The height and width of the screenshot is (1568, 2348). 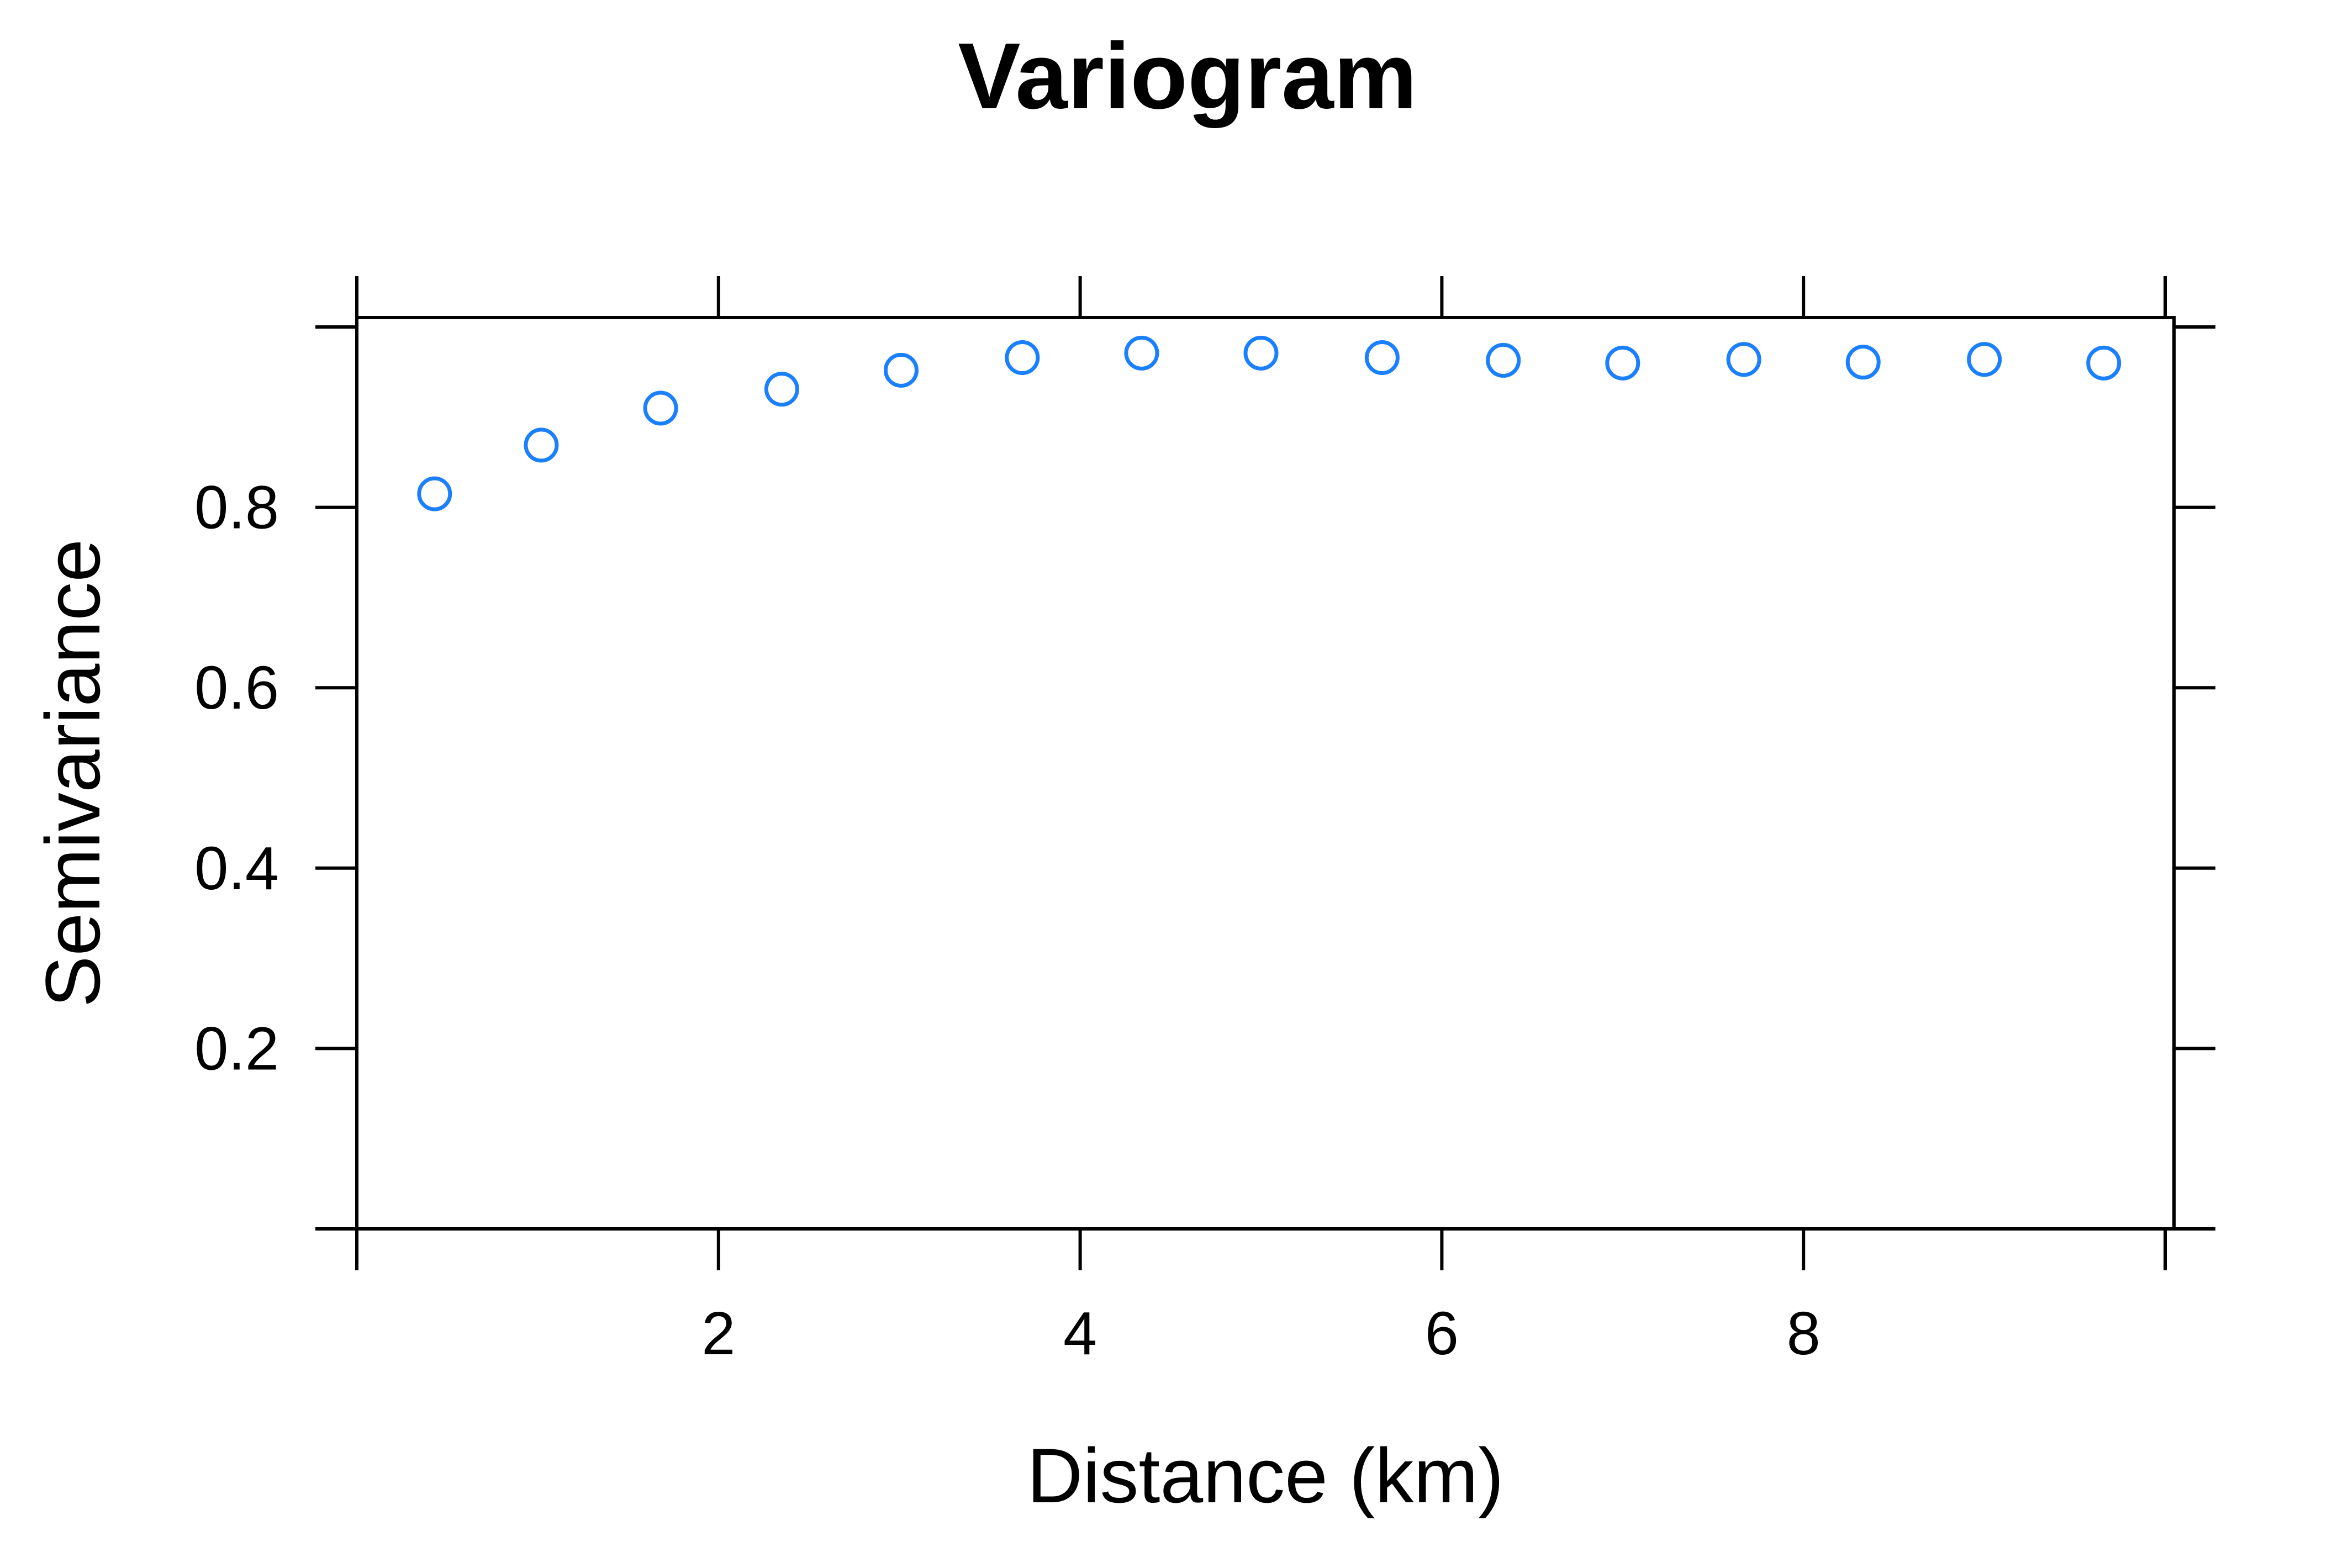 What do you see at coordinates (1265, 1475) in the screenshot?
I see `x-axis-label: Distance (km)` at bounding box center [1265, 1475].